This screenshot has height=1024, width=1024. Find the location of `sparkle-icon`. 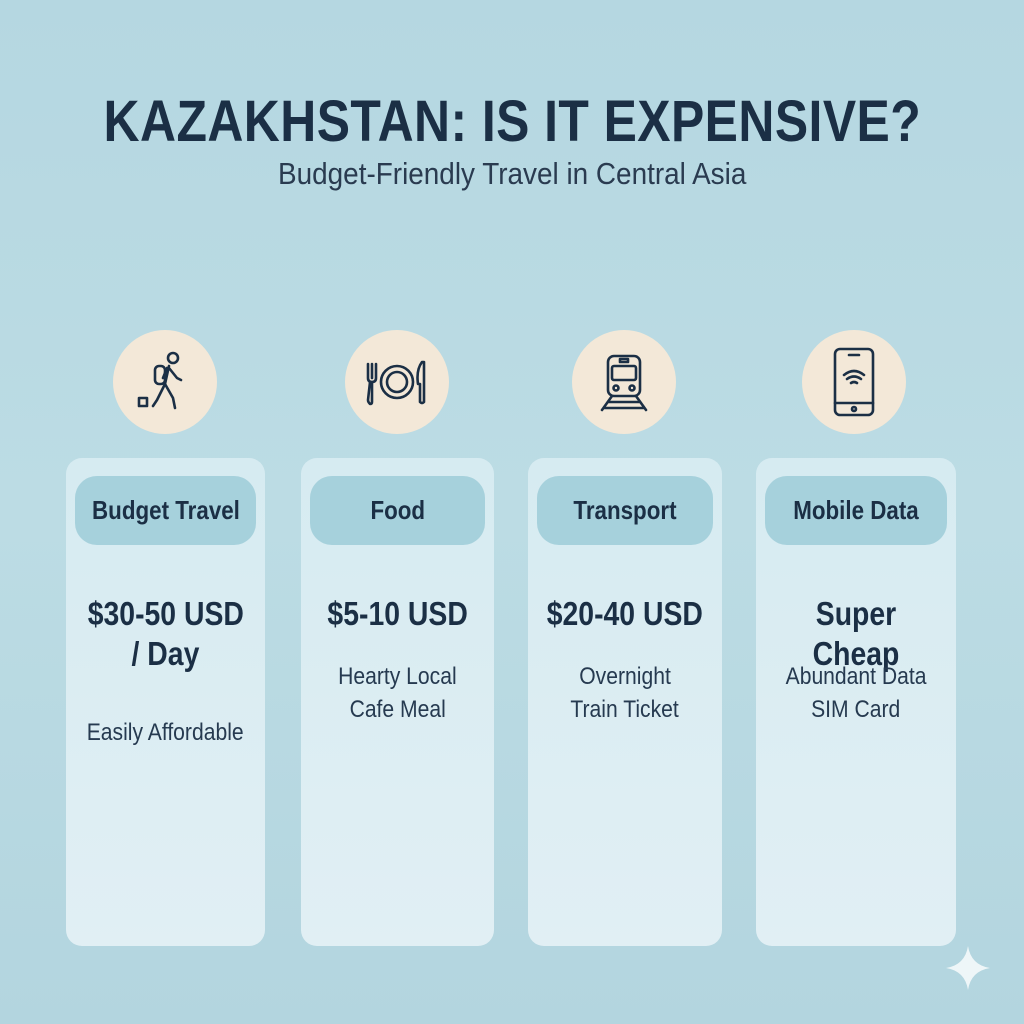

sparkle-icon is located at coordinates (968, 968).